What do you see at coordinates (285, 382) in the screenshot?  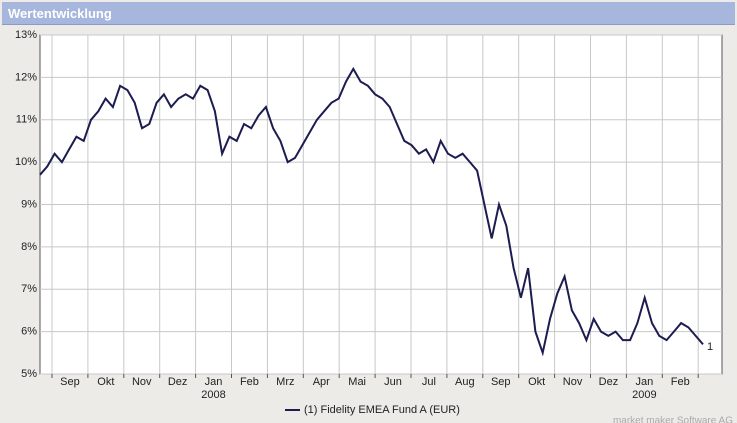 I see `x-tick-label: Mrz` at bounding box center [285, 382].